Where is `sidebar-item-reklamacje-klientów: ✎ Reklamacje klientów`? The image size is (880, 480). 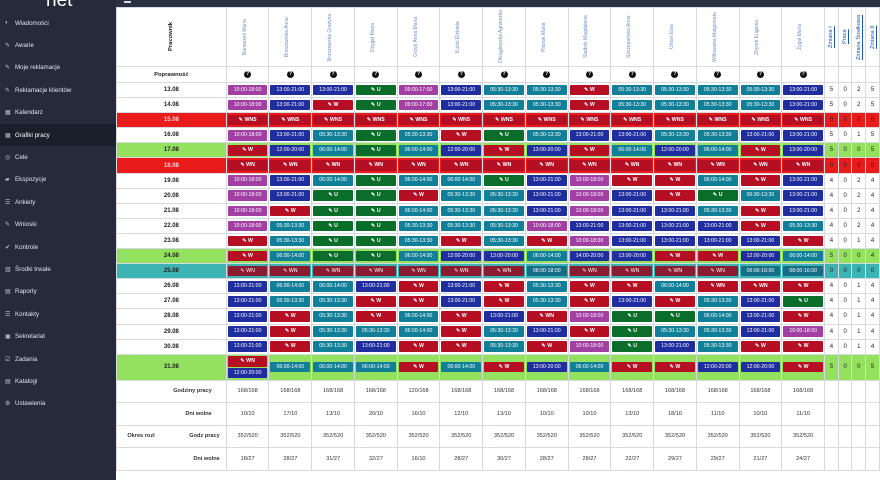
sidebar-item-reklamacje-klientów: ✎ Reklamacje klientów is located at coordinates (58, 90).